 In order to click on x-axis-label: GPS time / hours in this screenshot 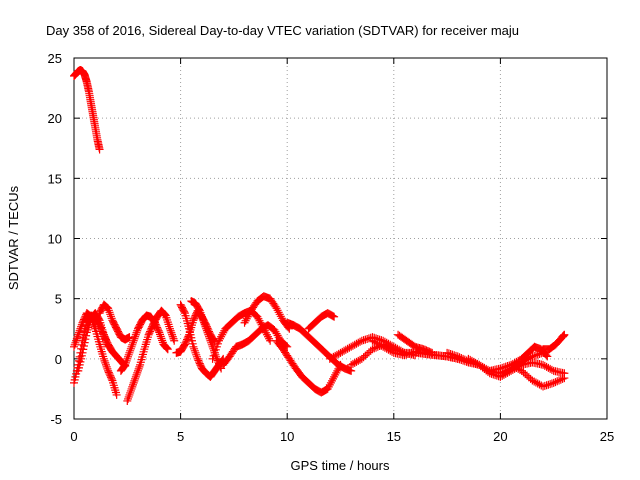, I will do `click(340, 465)`.